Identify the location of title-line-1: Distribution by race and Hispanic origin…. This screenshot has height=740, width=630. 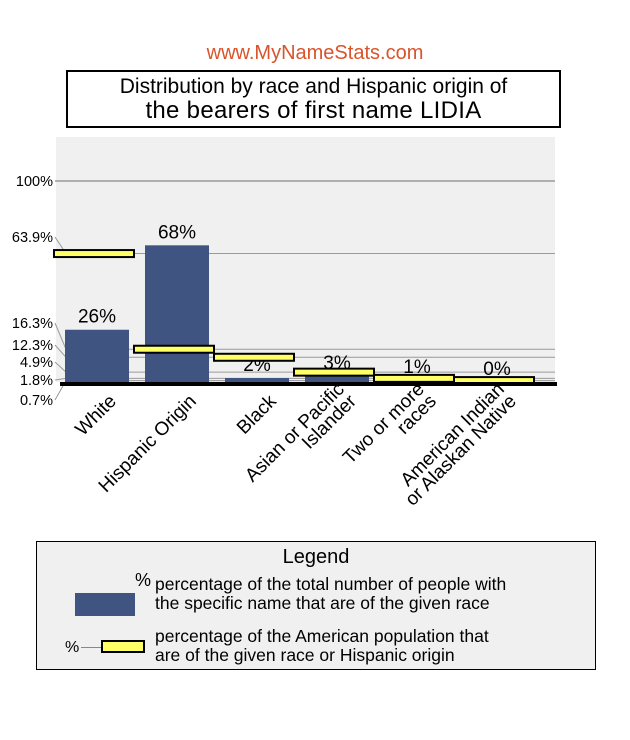
(313, 86).